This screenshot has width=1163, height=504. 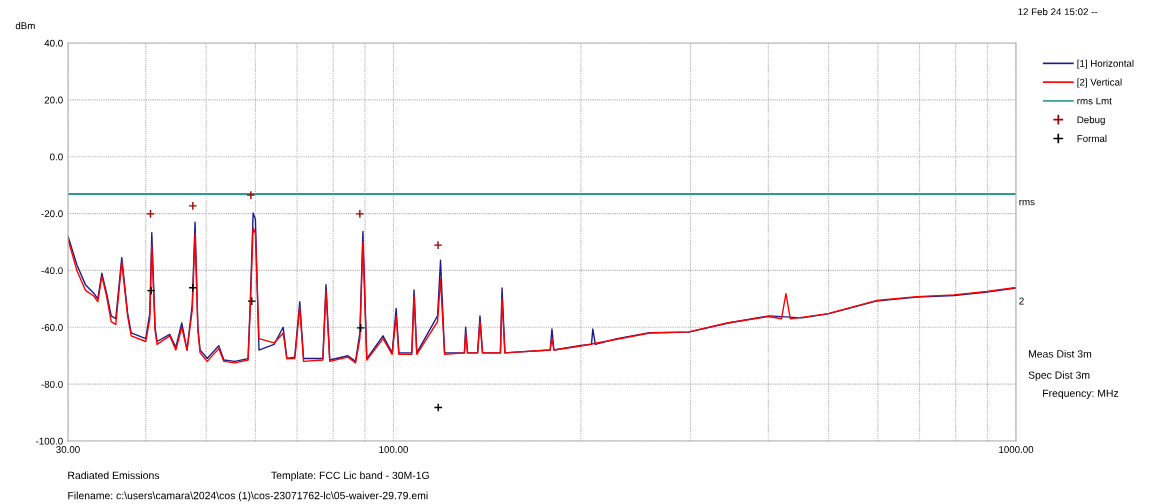 I want to click on legend-label: Debug, so click(x=1091, y=121).